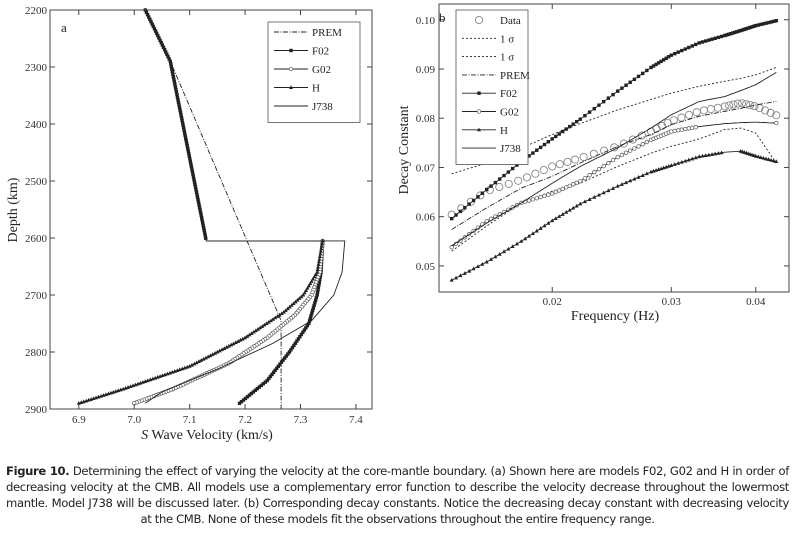  I want to click on series-1σ, so click(614, 121).